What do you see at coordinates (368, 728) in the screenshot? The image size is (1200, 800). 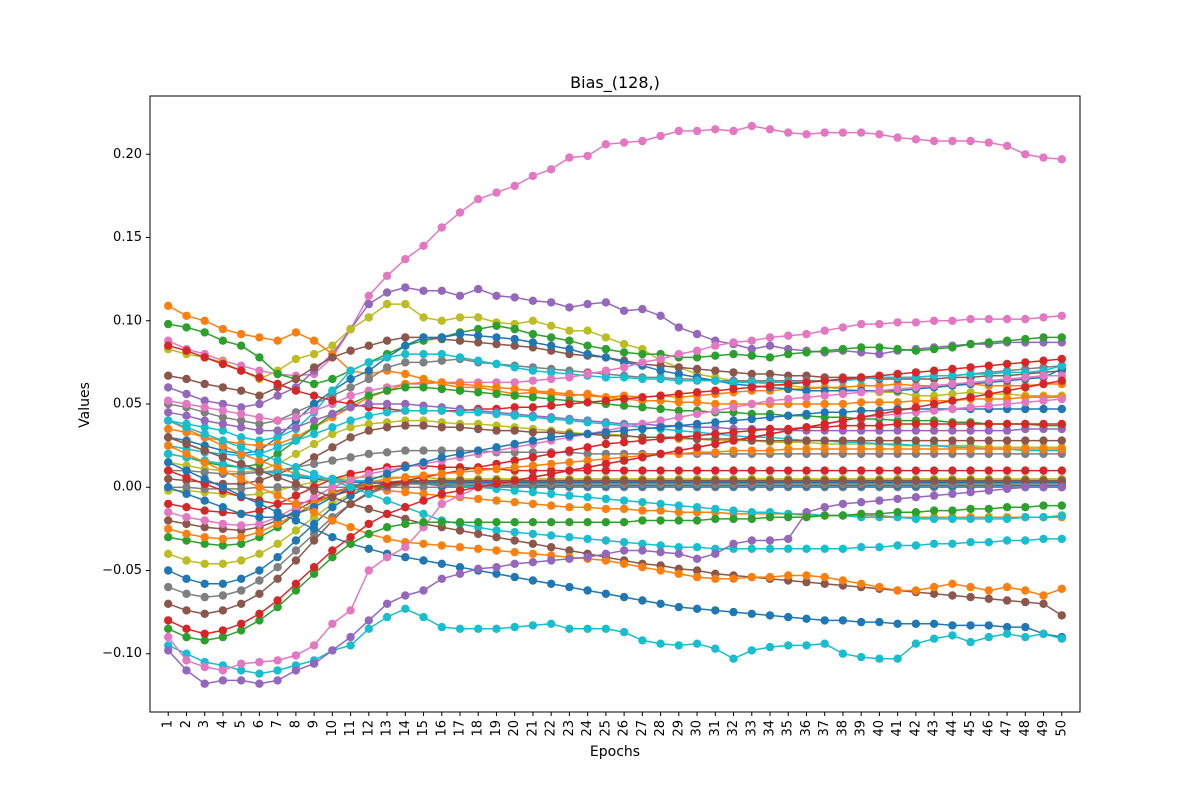 I see `x-tick-label: 12` at bounding box center [368, 728].